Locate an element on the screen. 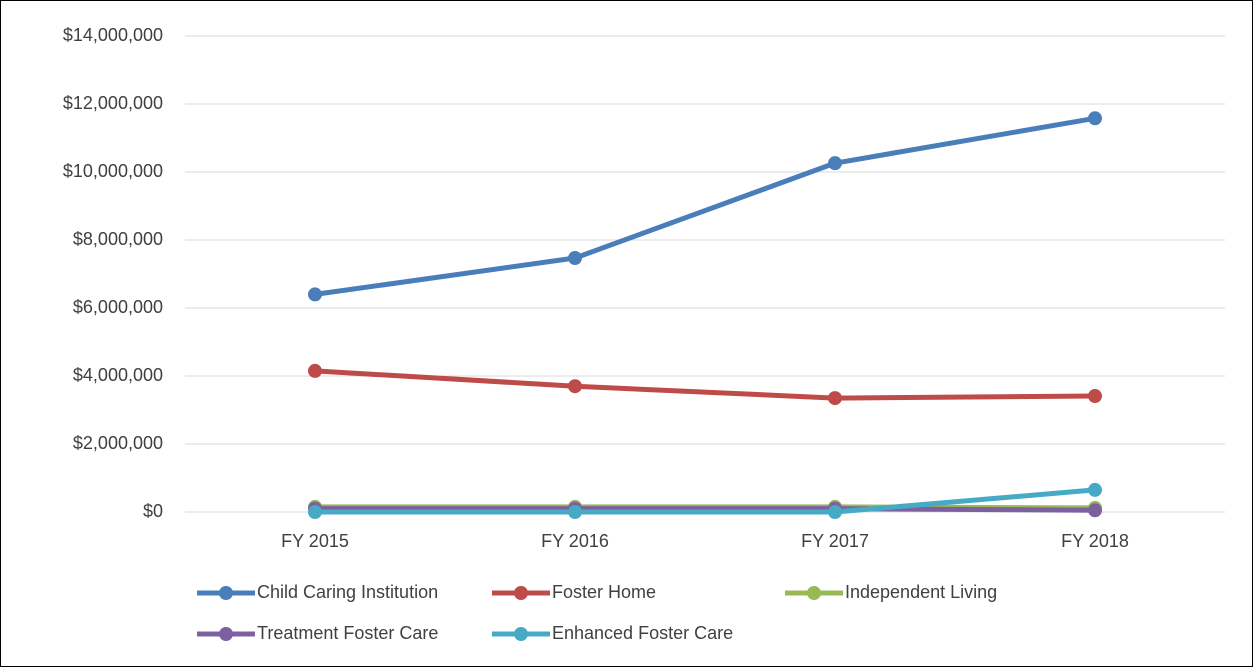  y-tick-label: $6,000,000 is located at coordinates (118, 307).